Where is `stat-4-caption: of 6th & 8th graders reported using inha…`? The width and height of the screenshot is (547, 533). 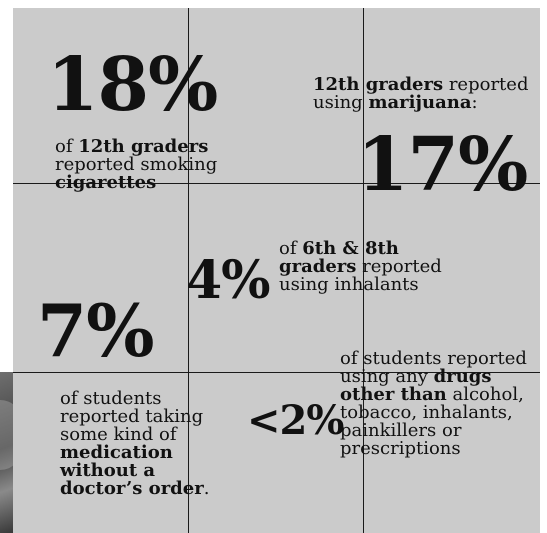
stat-4-caption: of 6th & 8th graders reported using inha… is located at coordinates (360, 266).